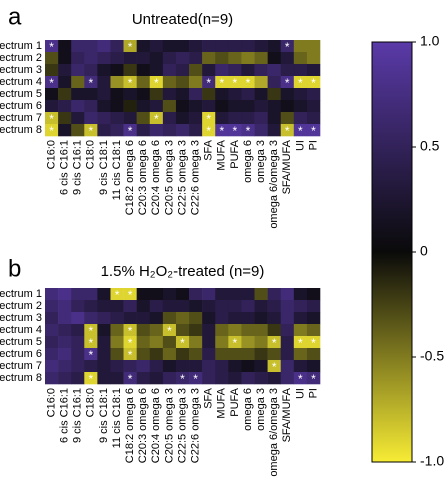 Image resolution: width=446 pixels, height=491 pixels. What do you see at coordinates (78, 415) in the screenshot?
I see `column-label: 9 cis C16:1` at bounding box center [78, 415].